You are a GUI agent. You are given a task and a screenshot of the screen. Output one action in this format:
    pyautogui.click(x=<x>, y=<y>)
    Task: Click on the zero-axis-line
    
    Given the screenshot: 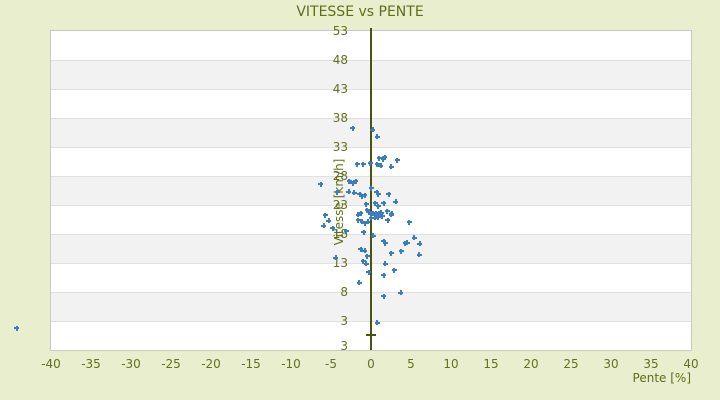 What is the action you would take?
    pyautogui.click(x=371, y=189)
    